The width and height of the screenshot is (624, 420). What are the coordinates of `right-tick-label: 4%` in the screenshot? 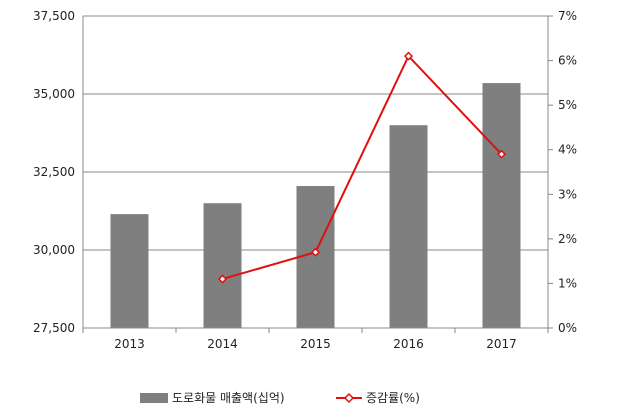 It's located at (567, 150).